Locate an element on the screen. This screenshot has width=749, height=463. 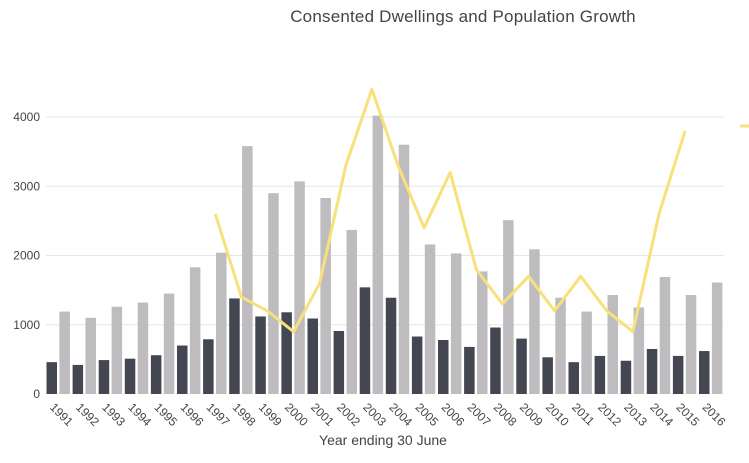
x-tick-label: 2000 is located at coordinates (296, 414).